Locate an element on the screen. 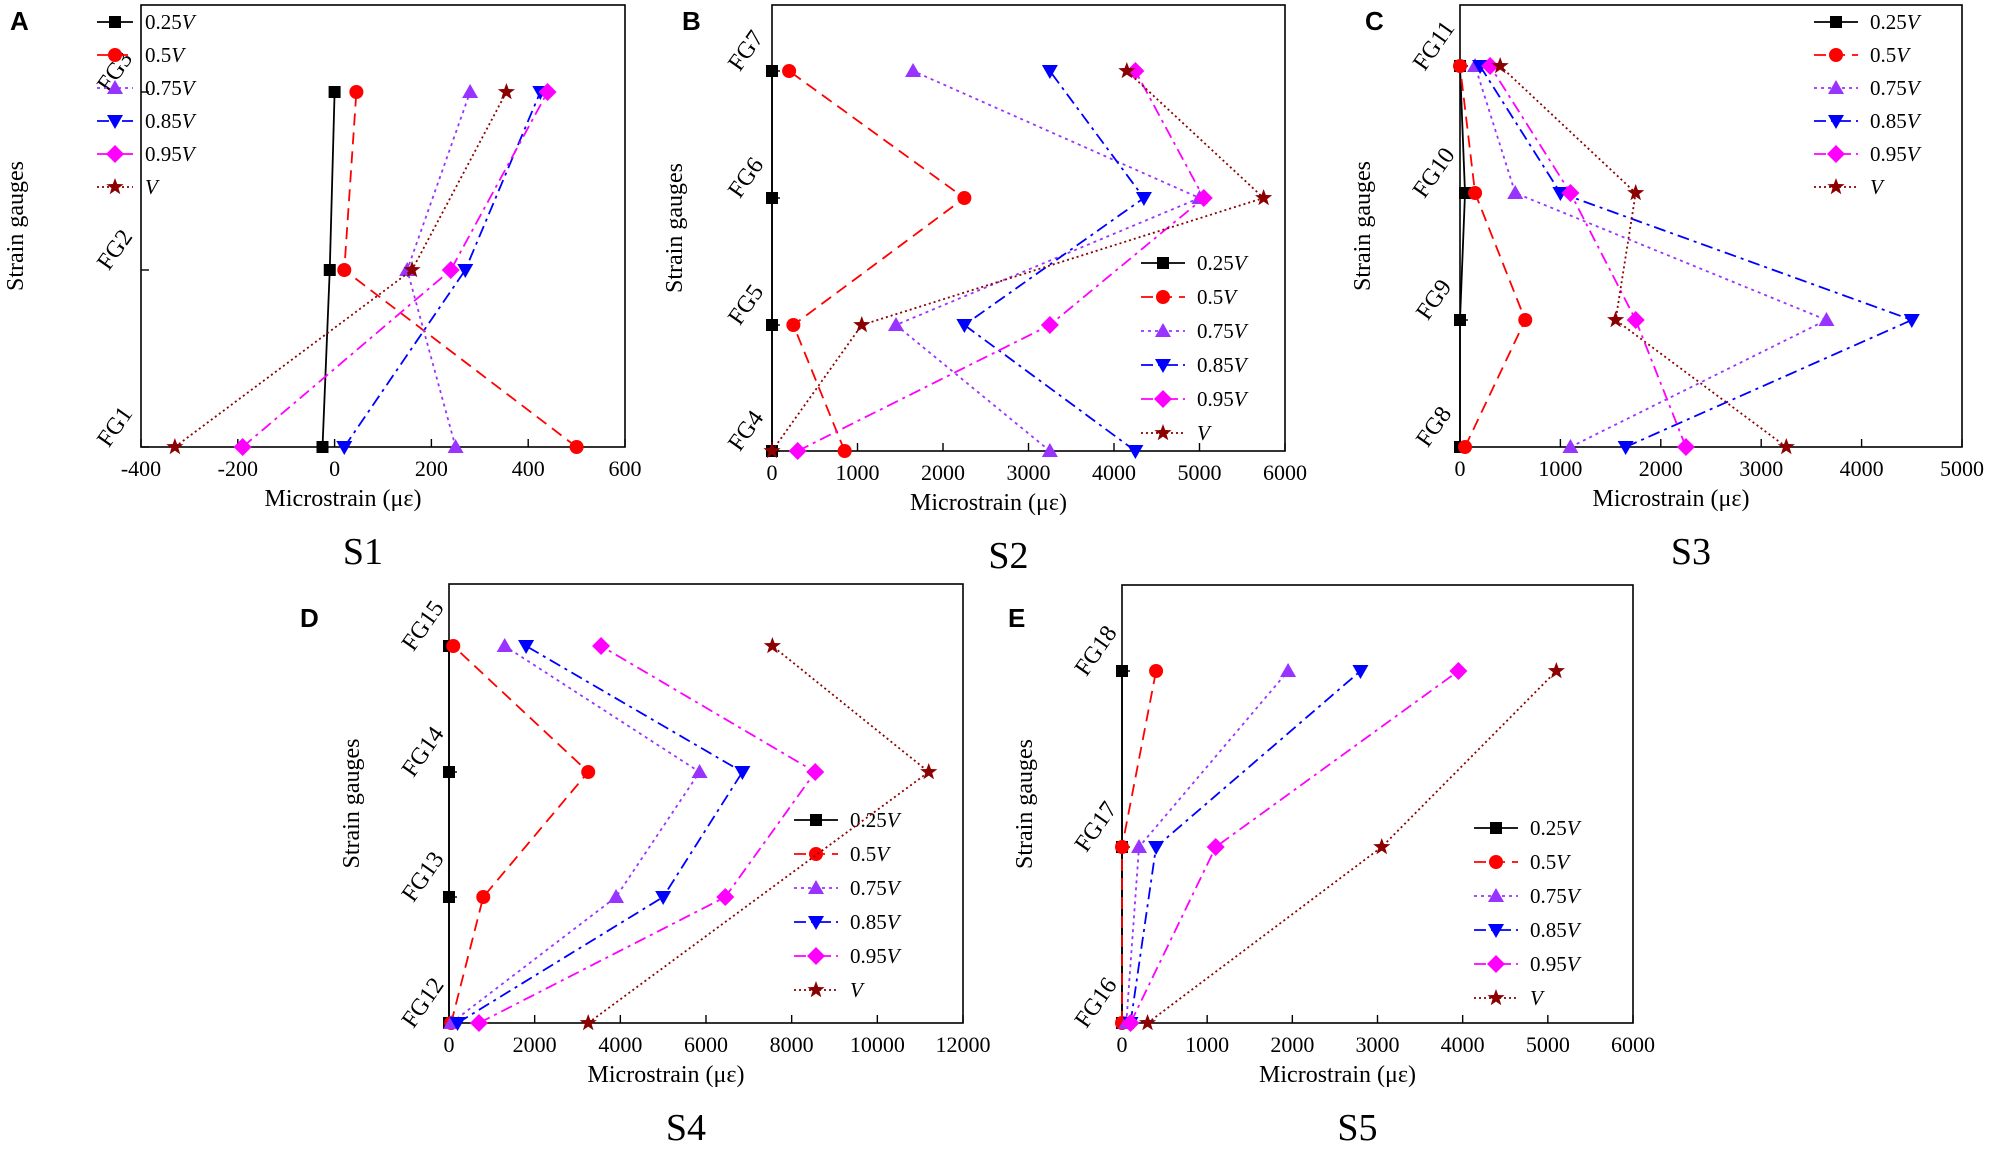 Image resolution: width=2000 pixels, height=1151 pixels. series-0.25V is located at coordinates (772, 261).